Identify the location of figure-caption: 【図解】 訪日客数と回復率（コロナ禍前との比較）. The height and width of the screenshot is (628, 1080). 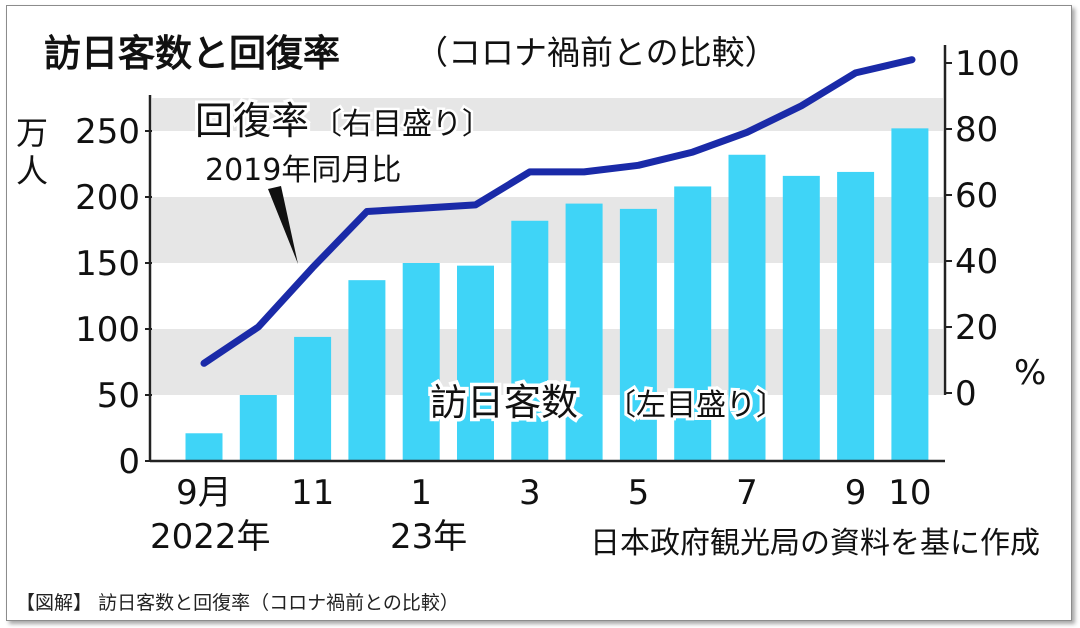
(237, 603).